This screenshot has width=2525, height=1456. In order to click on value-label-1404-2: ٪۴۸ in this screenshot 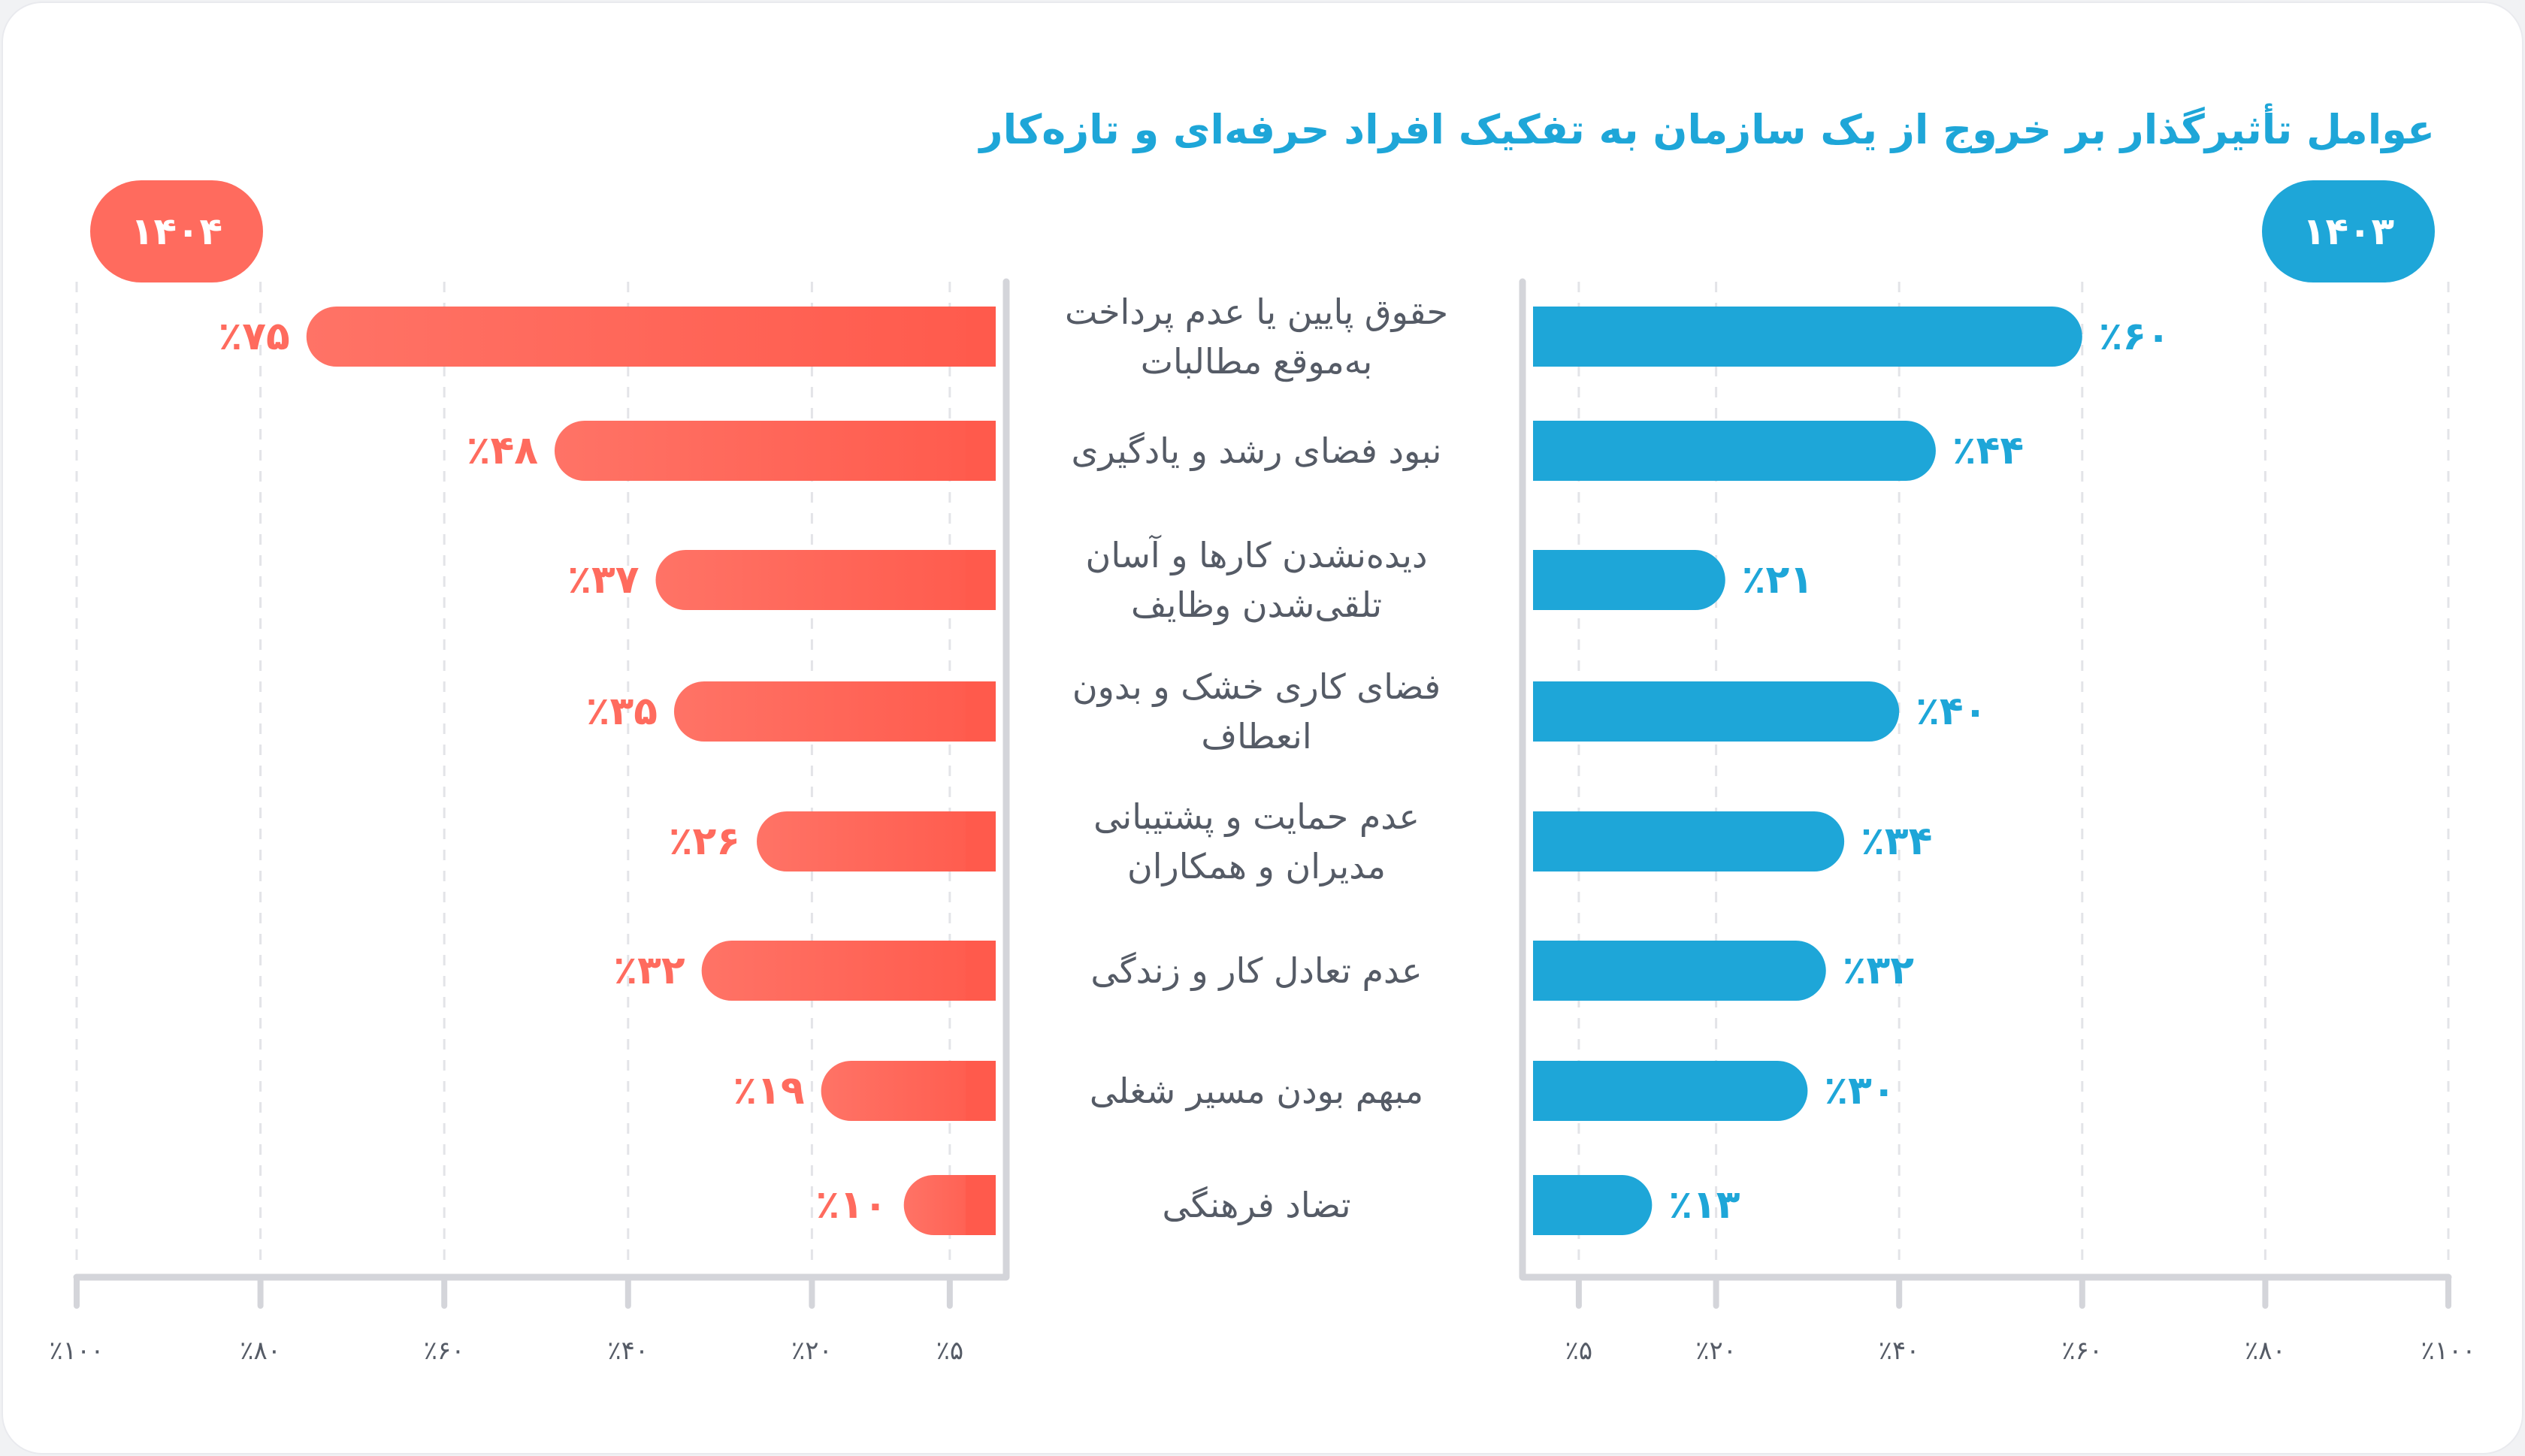, I will do `click(502, 450)`.